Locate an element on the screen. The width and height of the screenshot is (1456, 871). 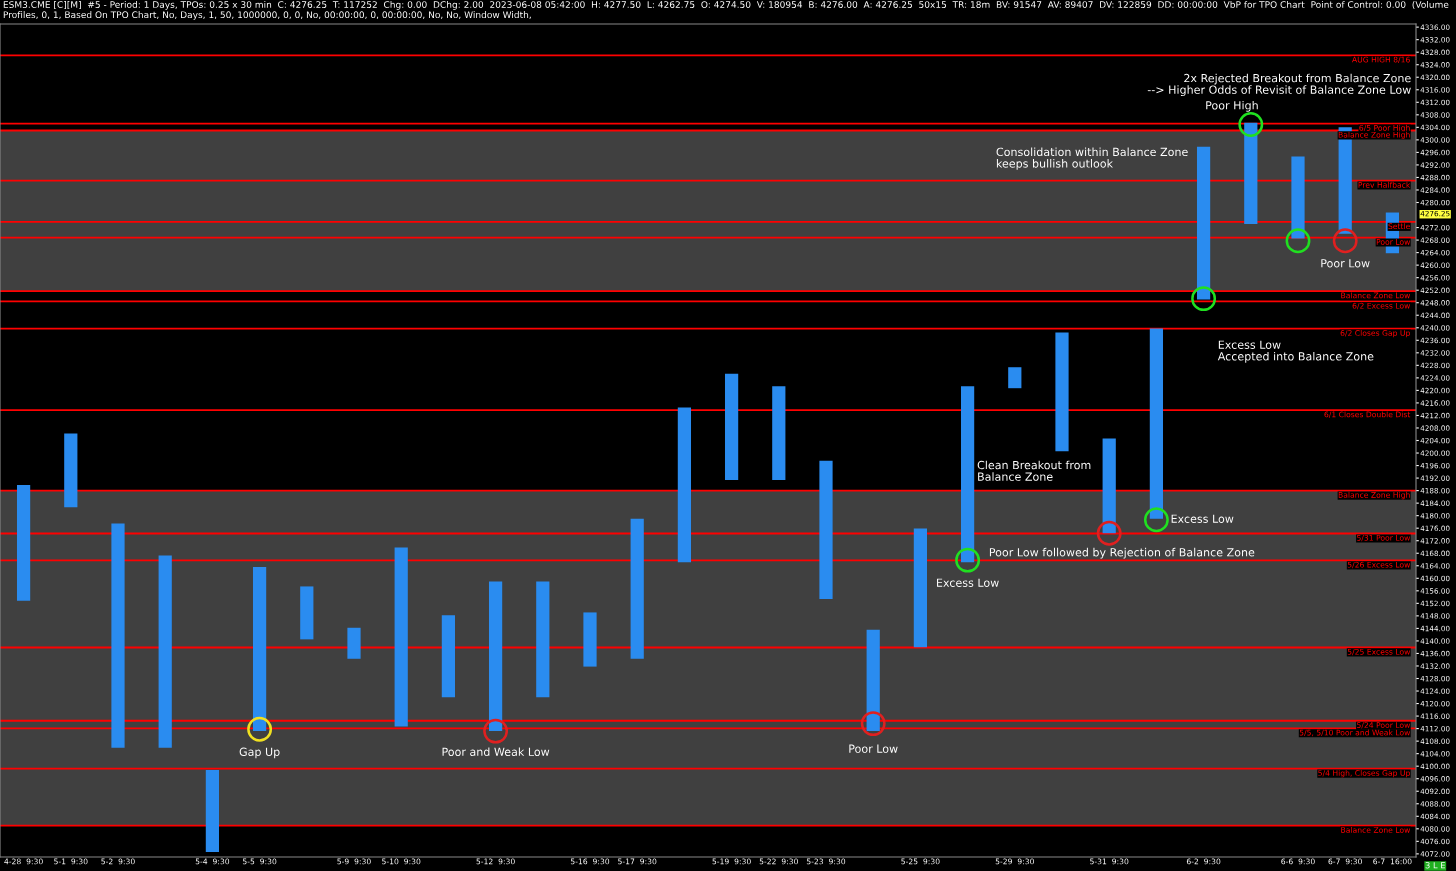
annotation: Consolidation within Balance Zone keeps bullish outlook is located at coordinates (1092, 158).